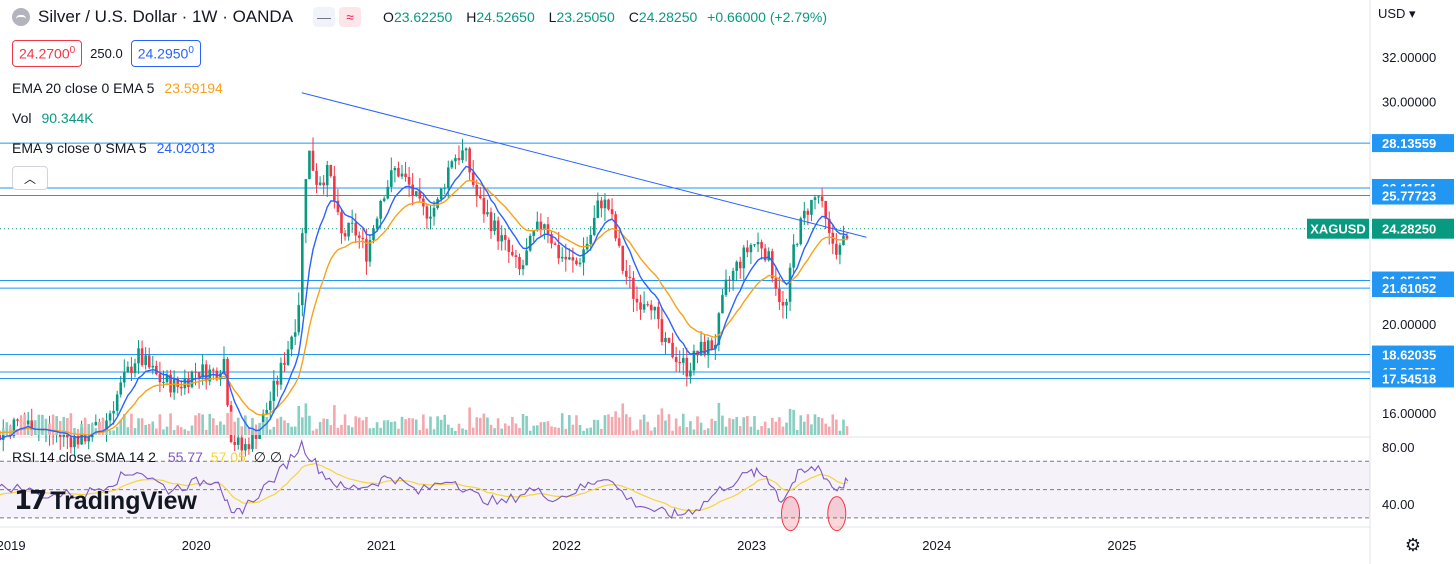 Image resolution: width=1456 pixels, height=564 pixels. Describe the element at coordinates (423, 17) in the screenshot. I see `open-value: 23.62250` at that location.